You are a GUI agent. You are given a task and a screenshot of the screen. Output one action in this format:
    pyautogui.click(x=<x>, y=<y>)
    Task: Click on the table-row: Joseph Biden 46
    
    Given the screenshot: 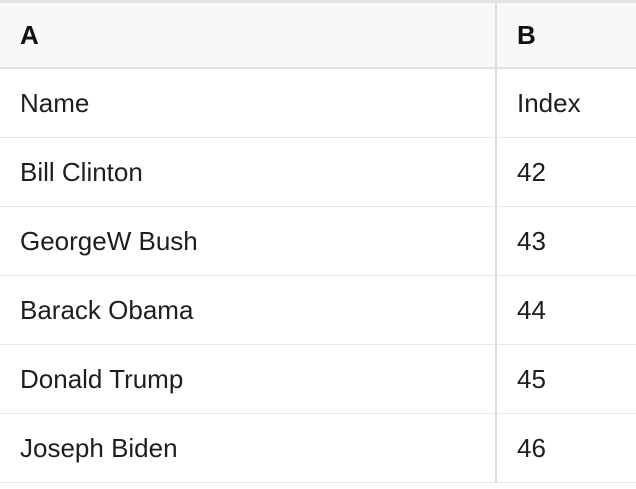 What is the action you would take?
    pyautogui.click(x=318, y=448)
    